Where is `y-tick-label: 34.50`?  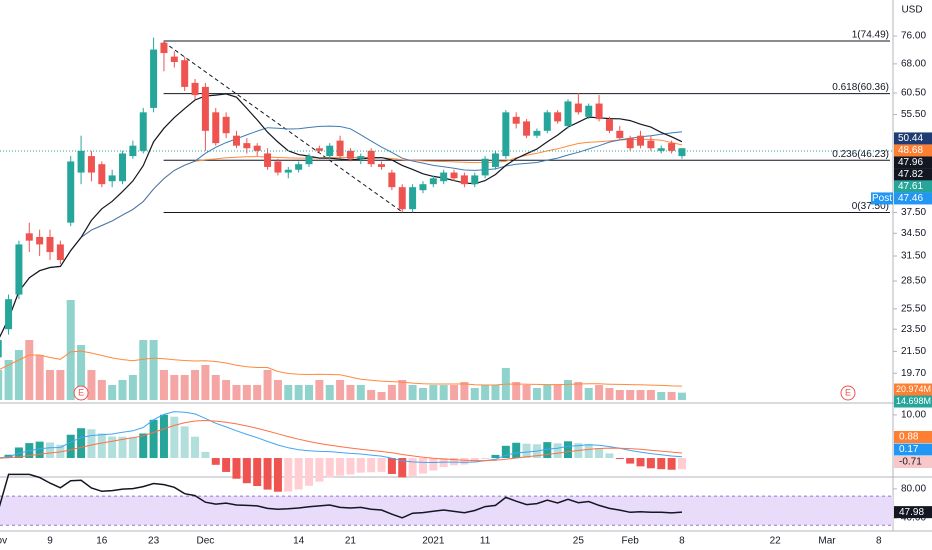
y-tick-label: 34.50 is located at coordinates (913, 233).